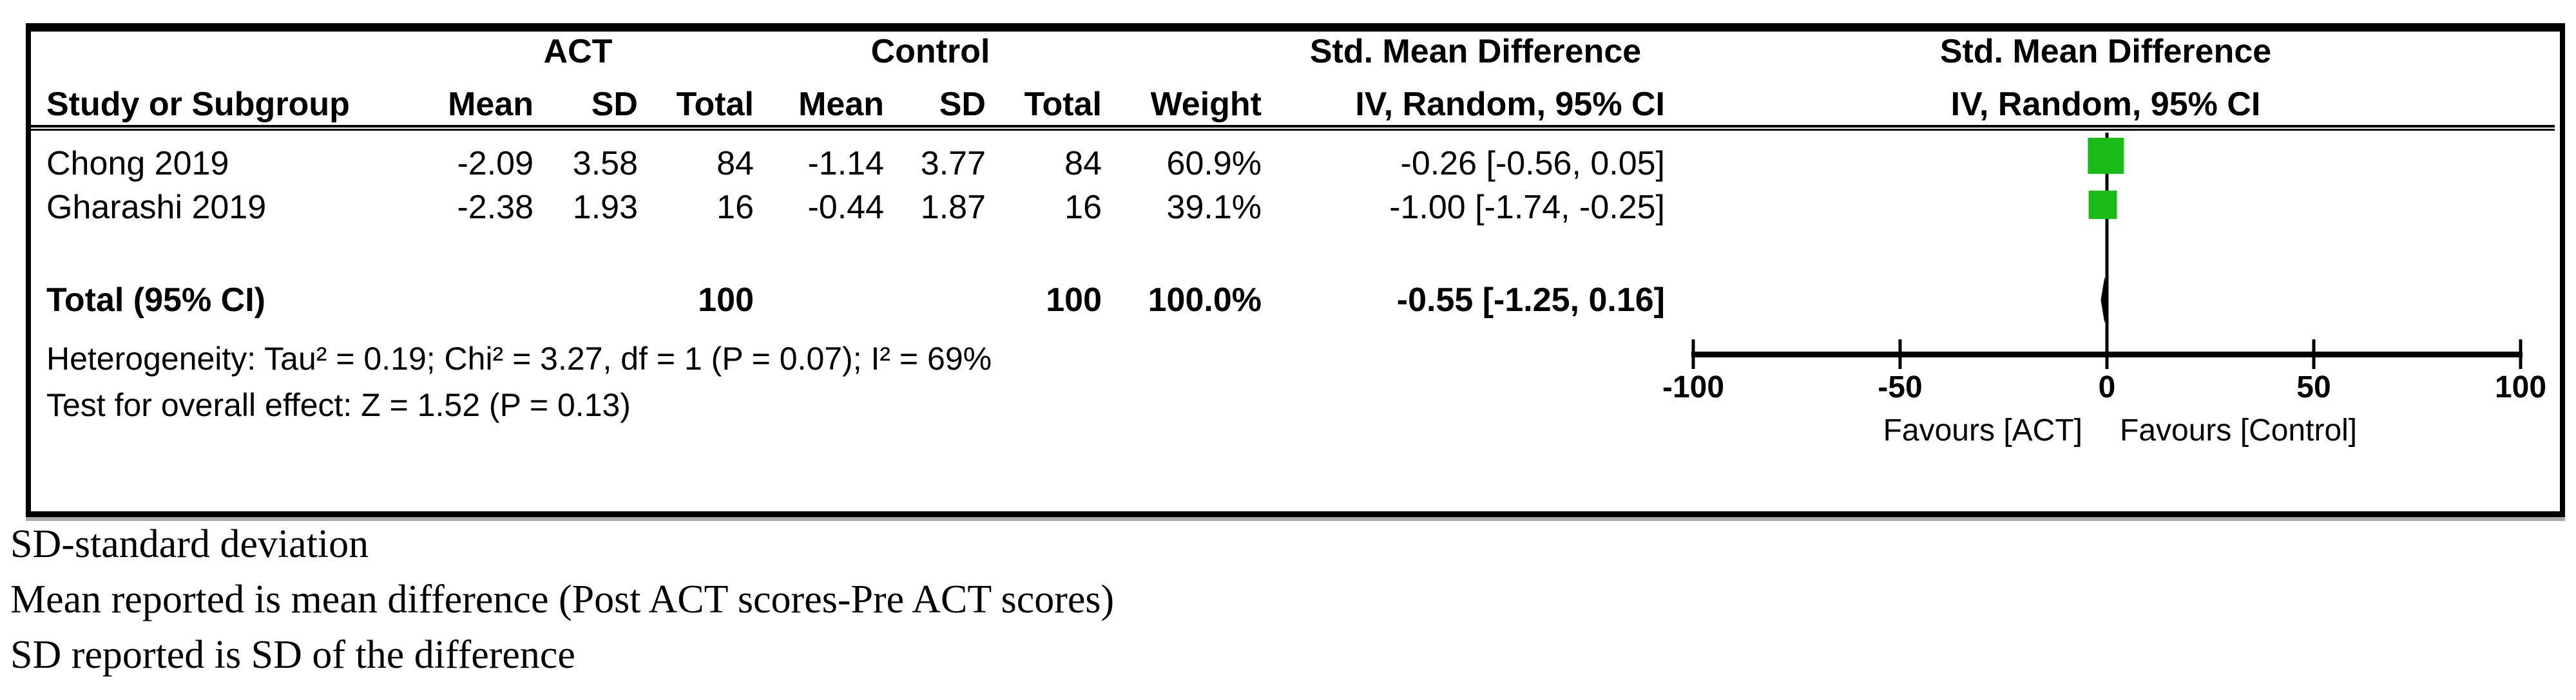 The image size is (2576, 700). What do you see at coordinates (1475, 51) in the screenshot?
I see `header-smd-table: Std. Mean Difference` at bounding box center [1475, 51].